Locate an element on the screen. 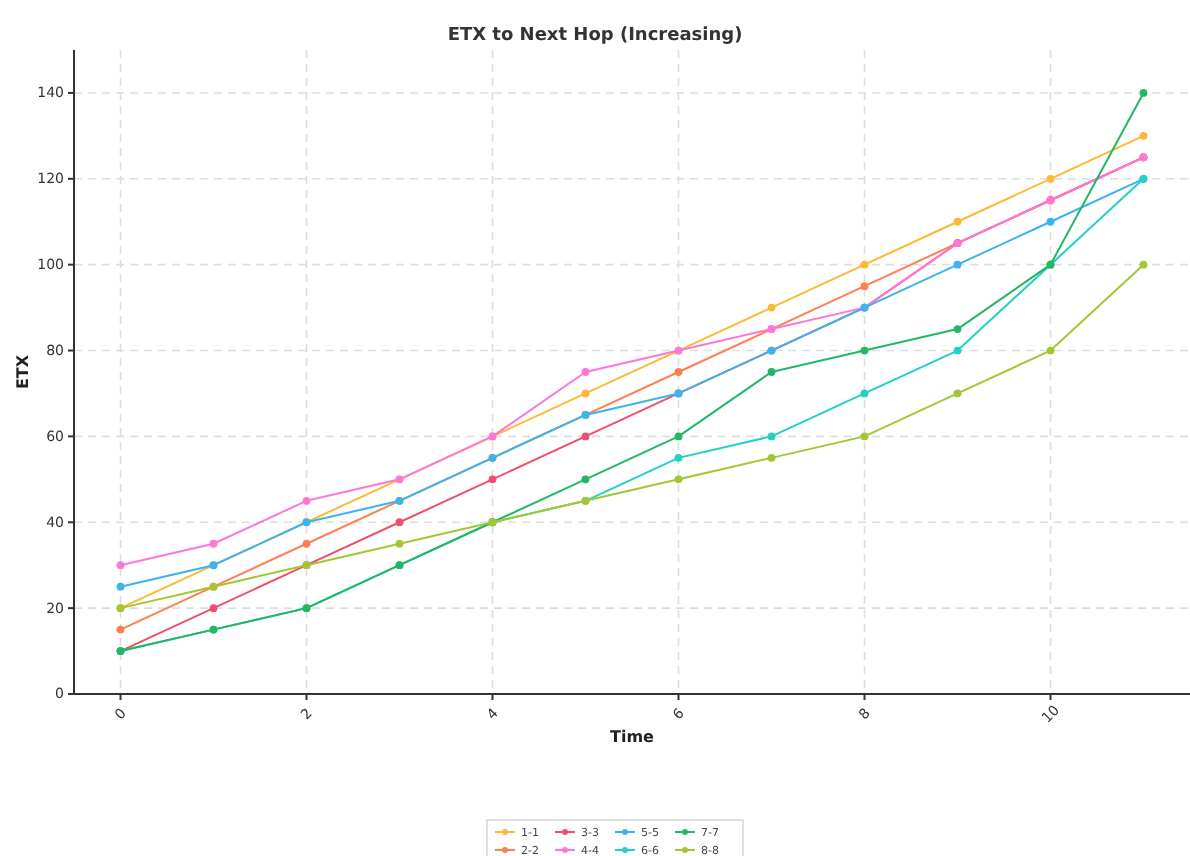  x-axis-title: Time is located at coordinates (633, 737).